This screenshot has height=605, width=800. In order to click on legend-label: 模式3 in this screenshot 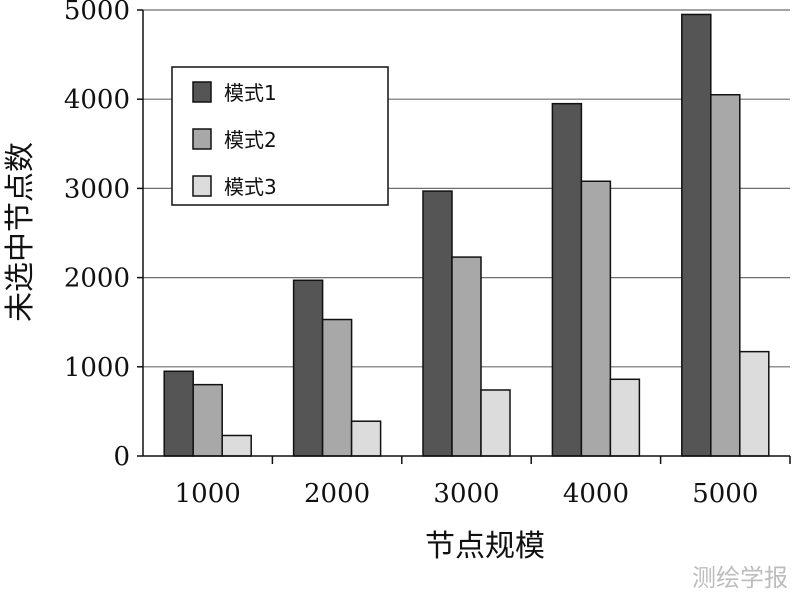, I will do `click(250, 187)`.